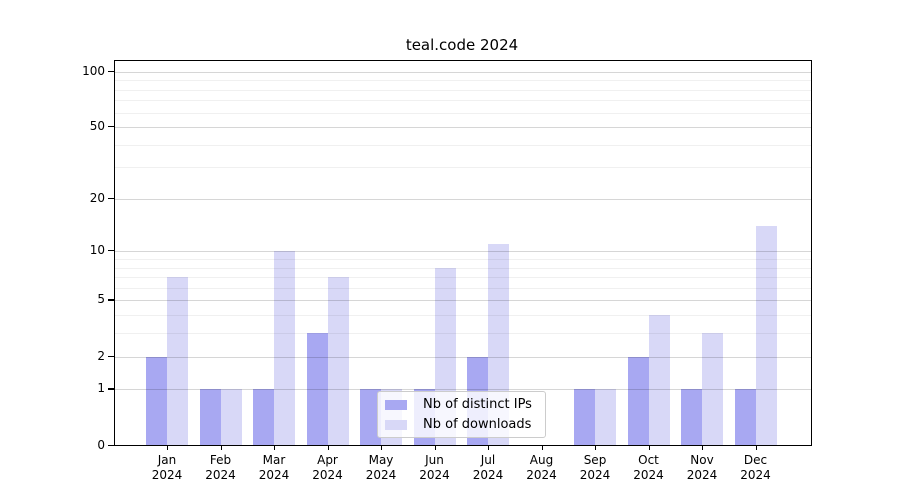  Describe the element at coordinates (745, 417) in the screenshot. I see `bar-ips-dec` at that location.